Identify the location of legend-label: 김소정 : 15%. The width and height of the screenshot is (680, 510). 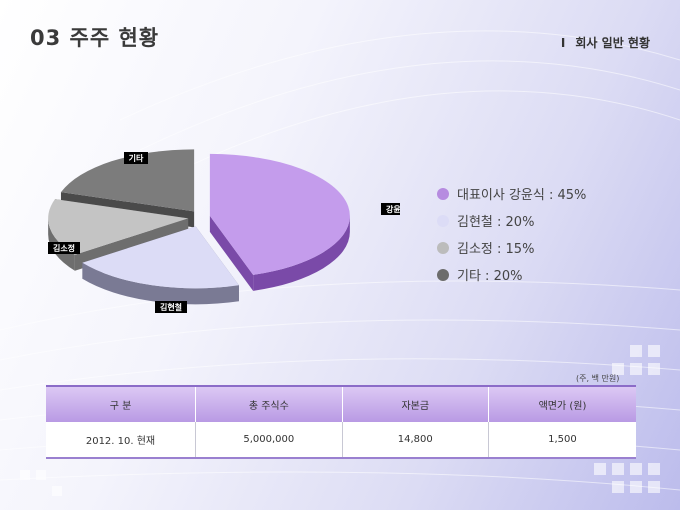
(496, 249).